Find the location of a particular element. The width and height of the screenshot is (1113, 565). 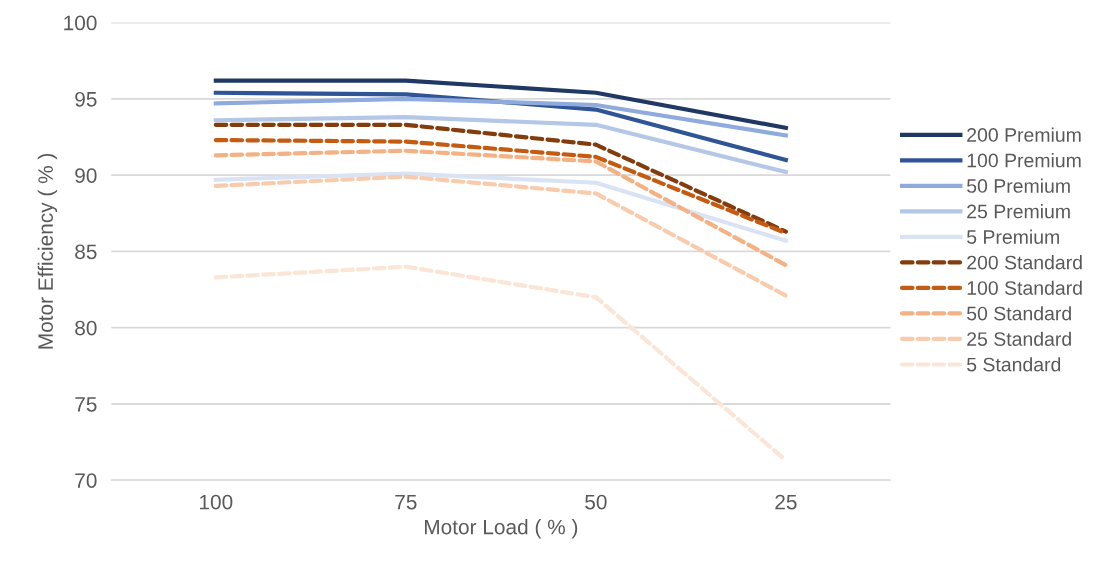

legend-label: 200 Premium is located at coordinates (1024, 134).